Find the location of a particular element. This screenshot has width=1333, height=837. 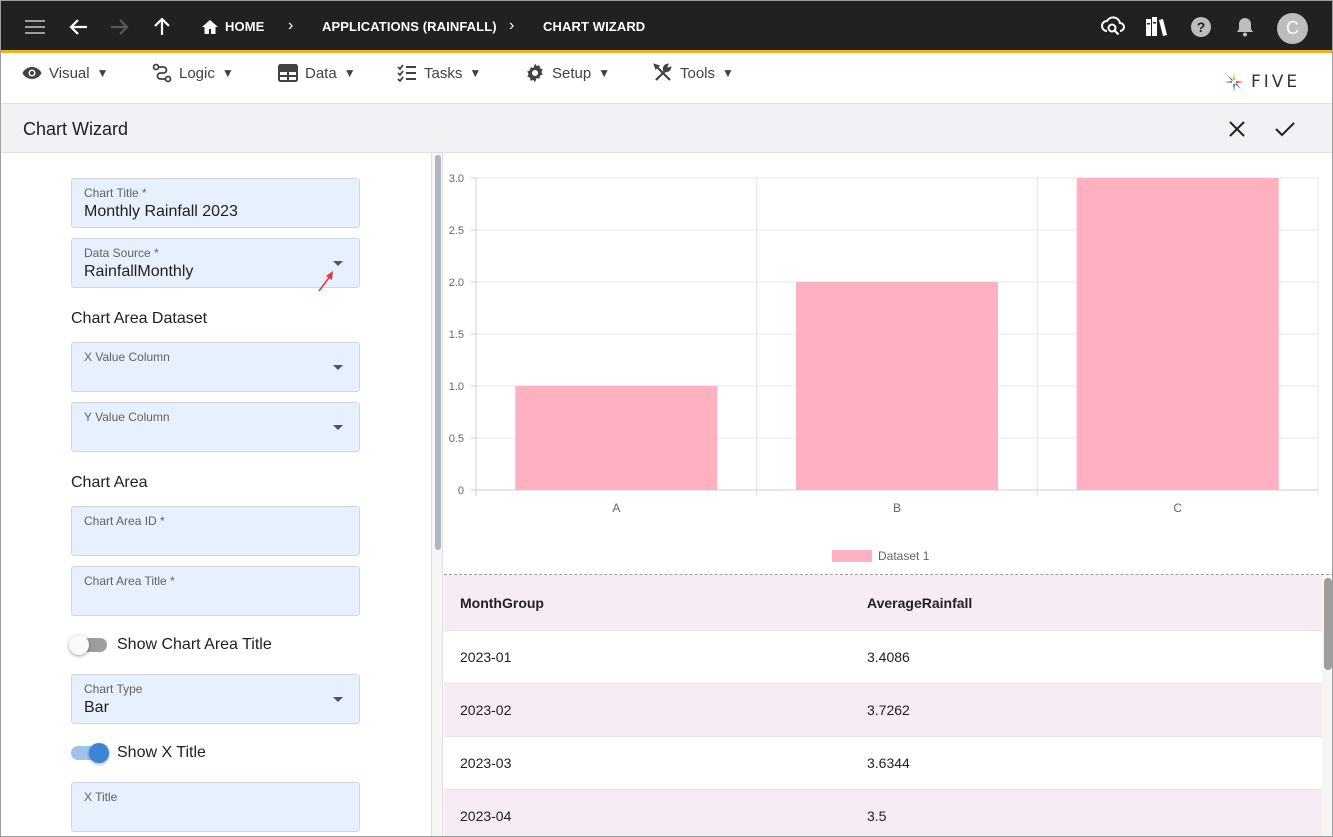

cancel-button is located at coordinates (1237, 129).